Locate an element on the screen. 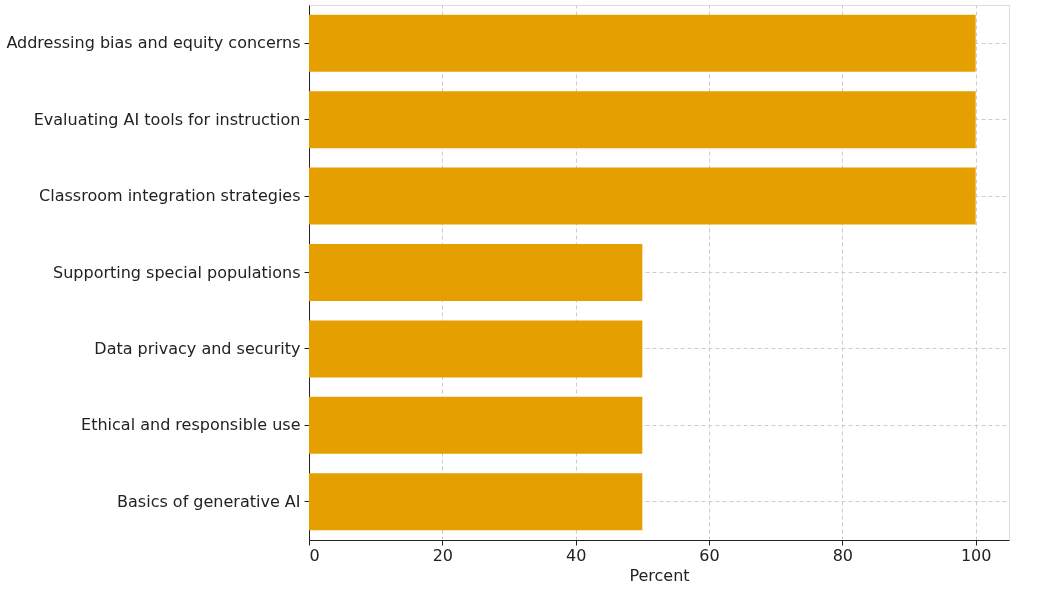 The width and height of the screenshot is (1044, 593). x-axis-title: Percent is located at coordinates (659, 575).